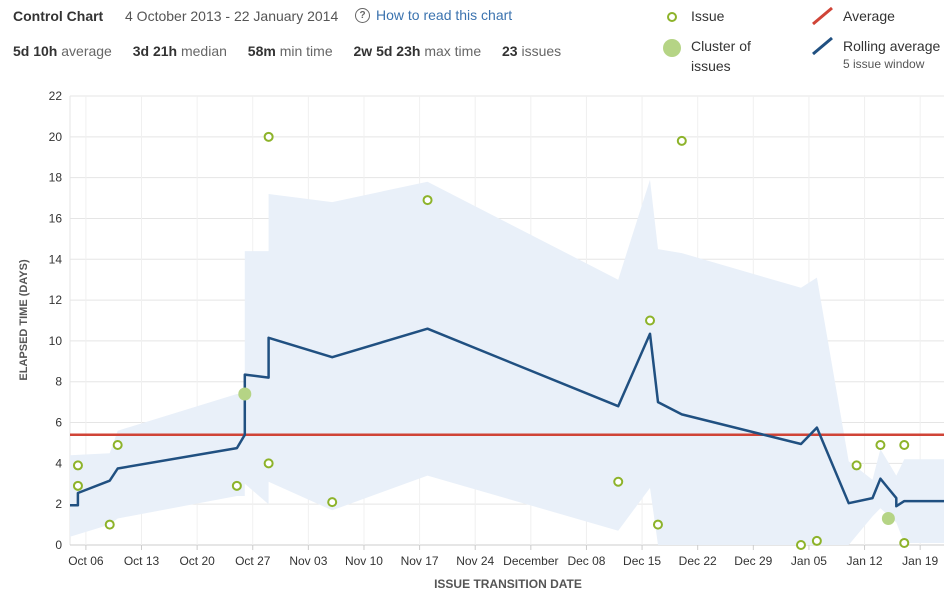 This screenshot has width=950, height=600. I want to click on stat-issues: 23 issues, so click(532, 51).